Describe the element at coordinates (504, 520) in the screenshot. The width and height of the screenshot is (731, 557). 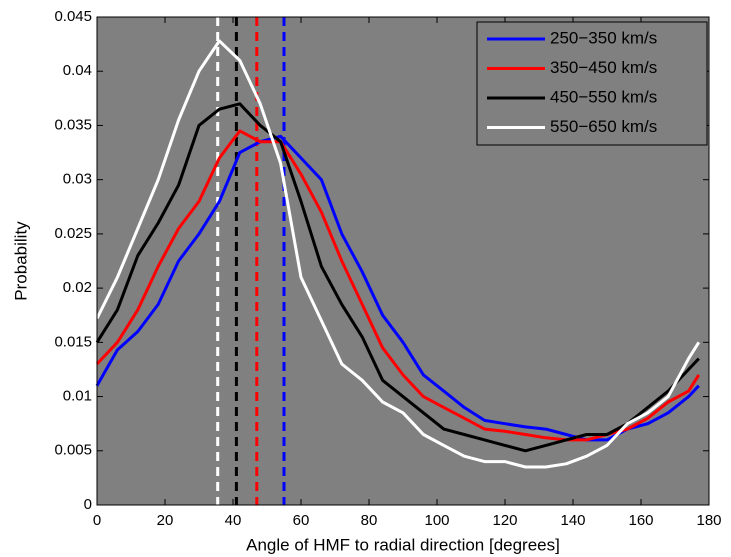
I see `x-tick-label: 120` at that location.